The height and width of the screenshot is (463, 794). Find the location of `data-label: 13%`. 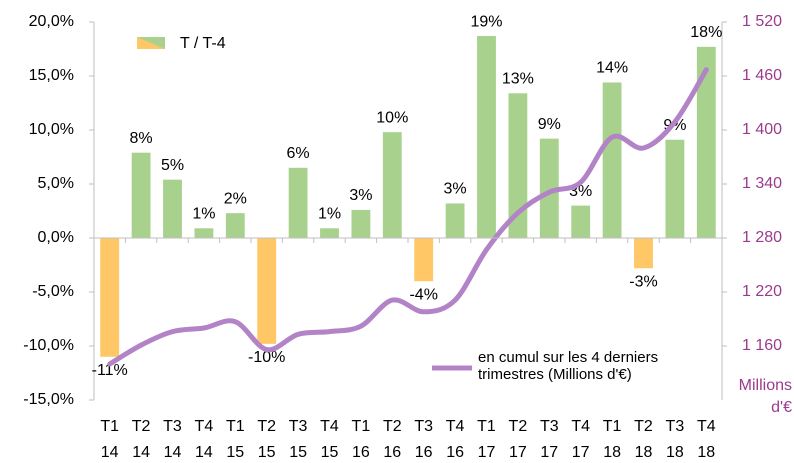

data-label: 13% is located at coordinates (518, 78).